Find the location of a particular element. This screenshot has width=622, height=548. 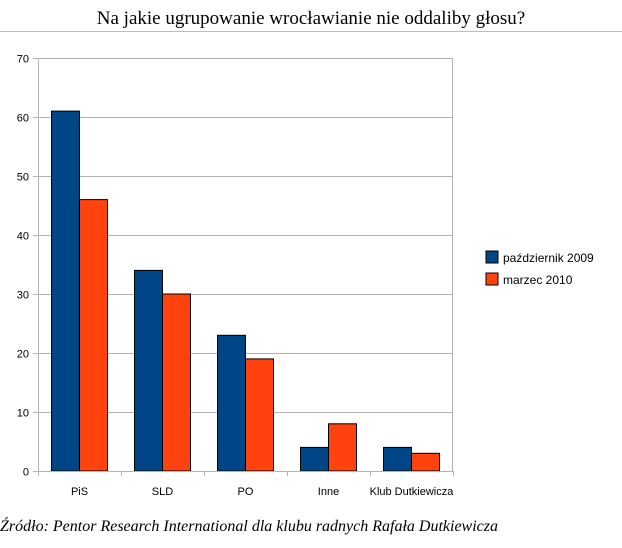

y-tick-label-3: 30 is located at coordinates (23, 296).